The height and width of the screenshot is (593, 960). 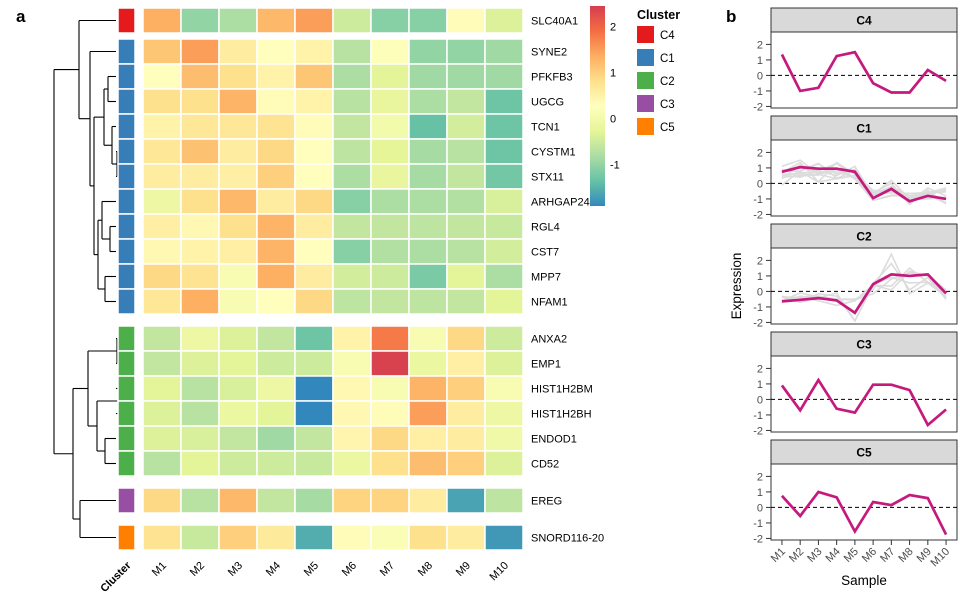 What do you see at coordinates (941, 558) in the screenshot?
I see `x-tick-label: M10` at bounding box center [941, 558].